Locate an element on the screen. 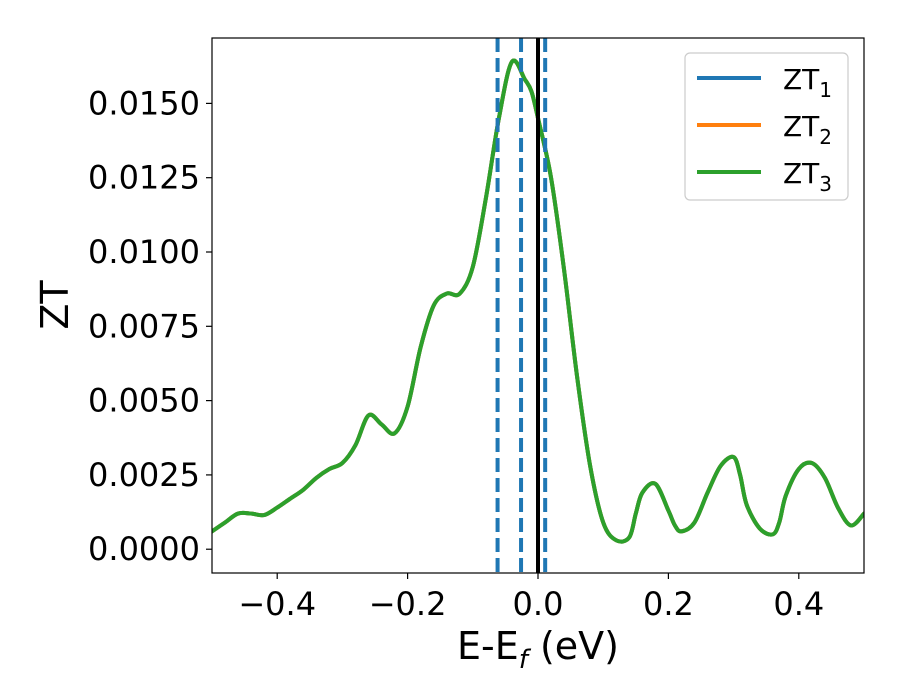  y-tick-label: 0.0125 is located at coordinates (144, 178).